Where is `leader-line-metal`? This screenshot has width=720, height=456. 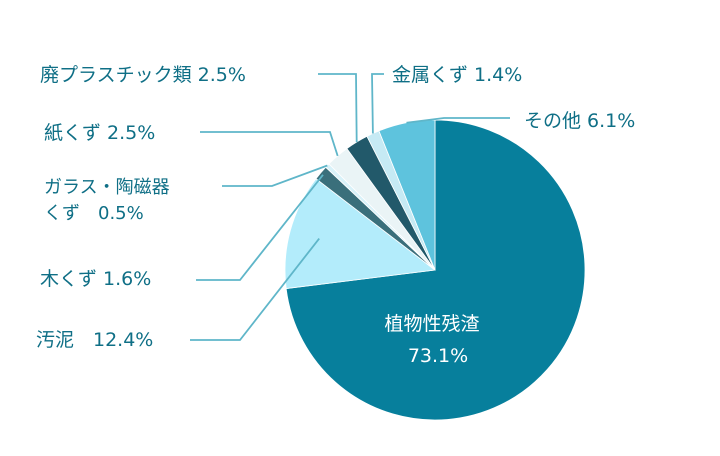 leader-line-metal is located at coordinates (377, 103).